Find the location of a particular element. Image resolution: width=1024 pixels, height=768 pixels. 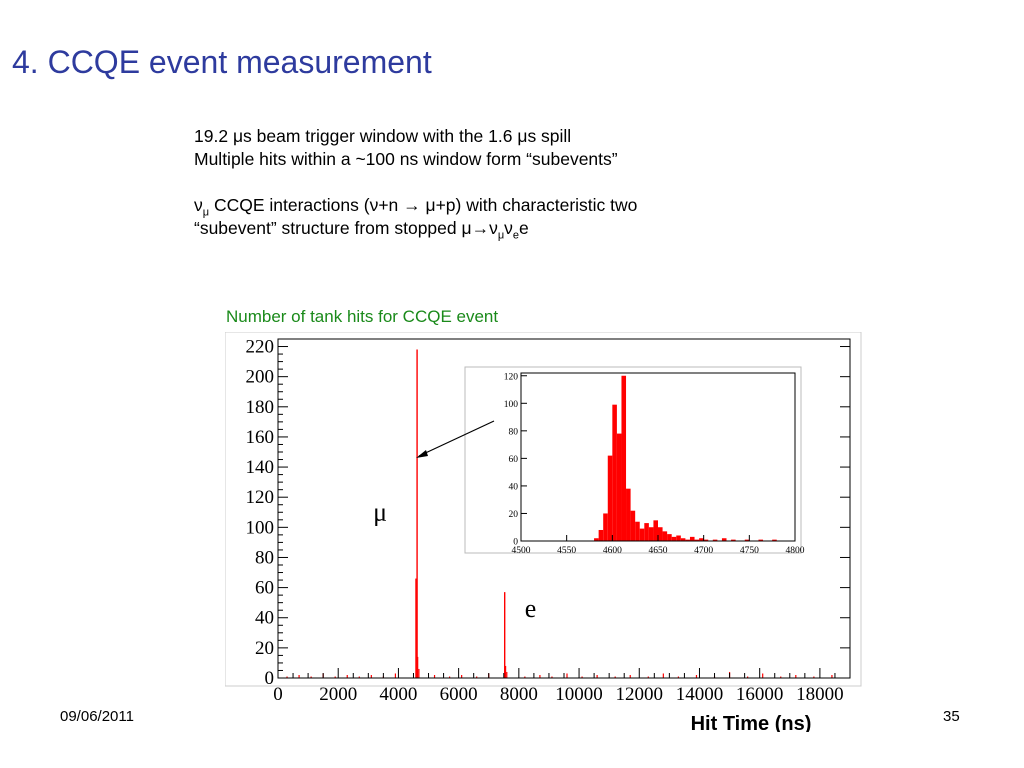

inset-x-tick-label: 4650 is located at coordinates (658, 551).